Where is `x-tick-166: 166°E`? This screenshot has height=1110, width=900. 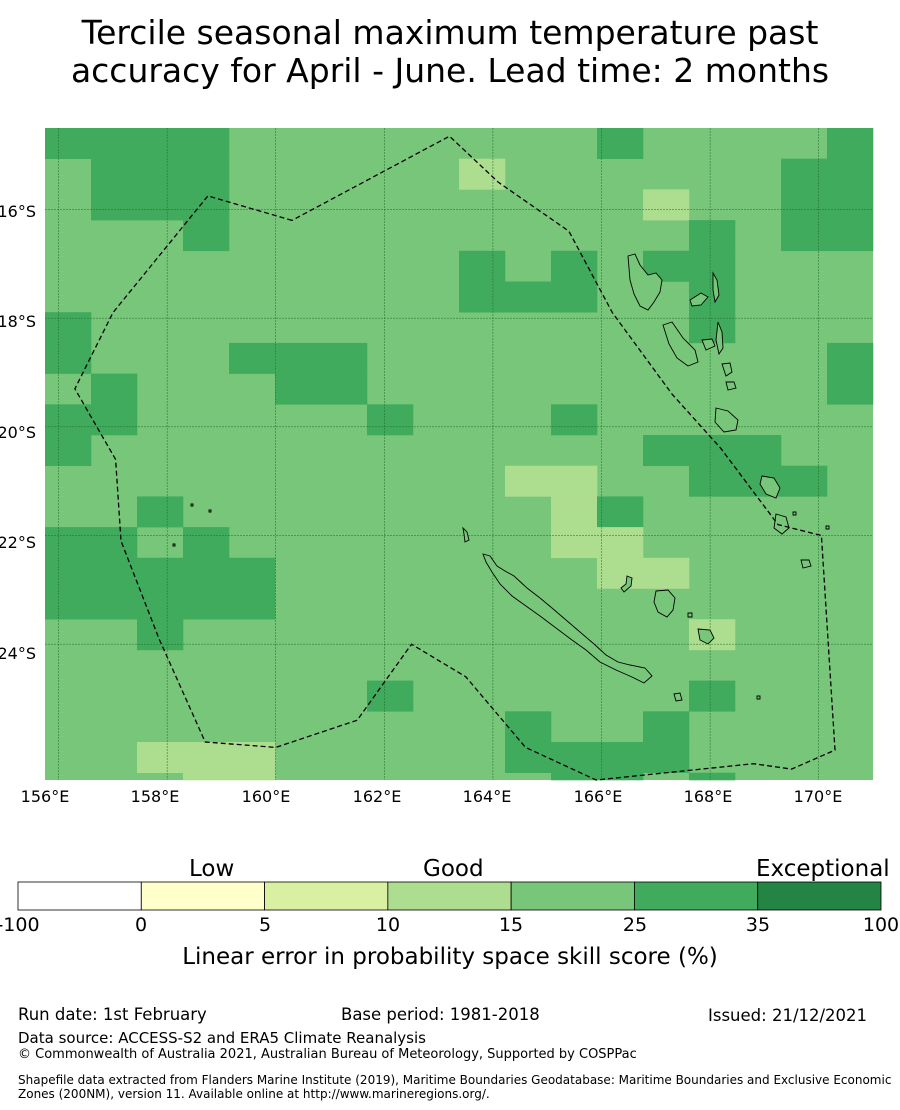
x-tick-166: 166°E is located at coordinates (598, 796).